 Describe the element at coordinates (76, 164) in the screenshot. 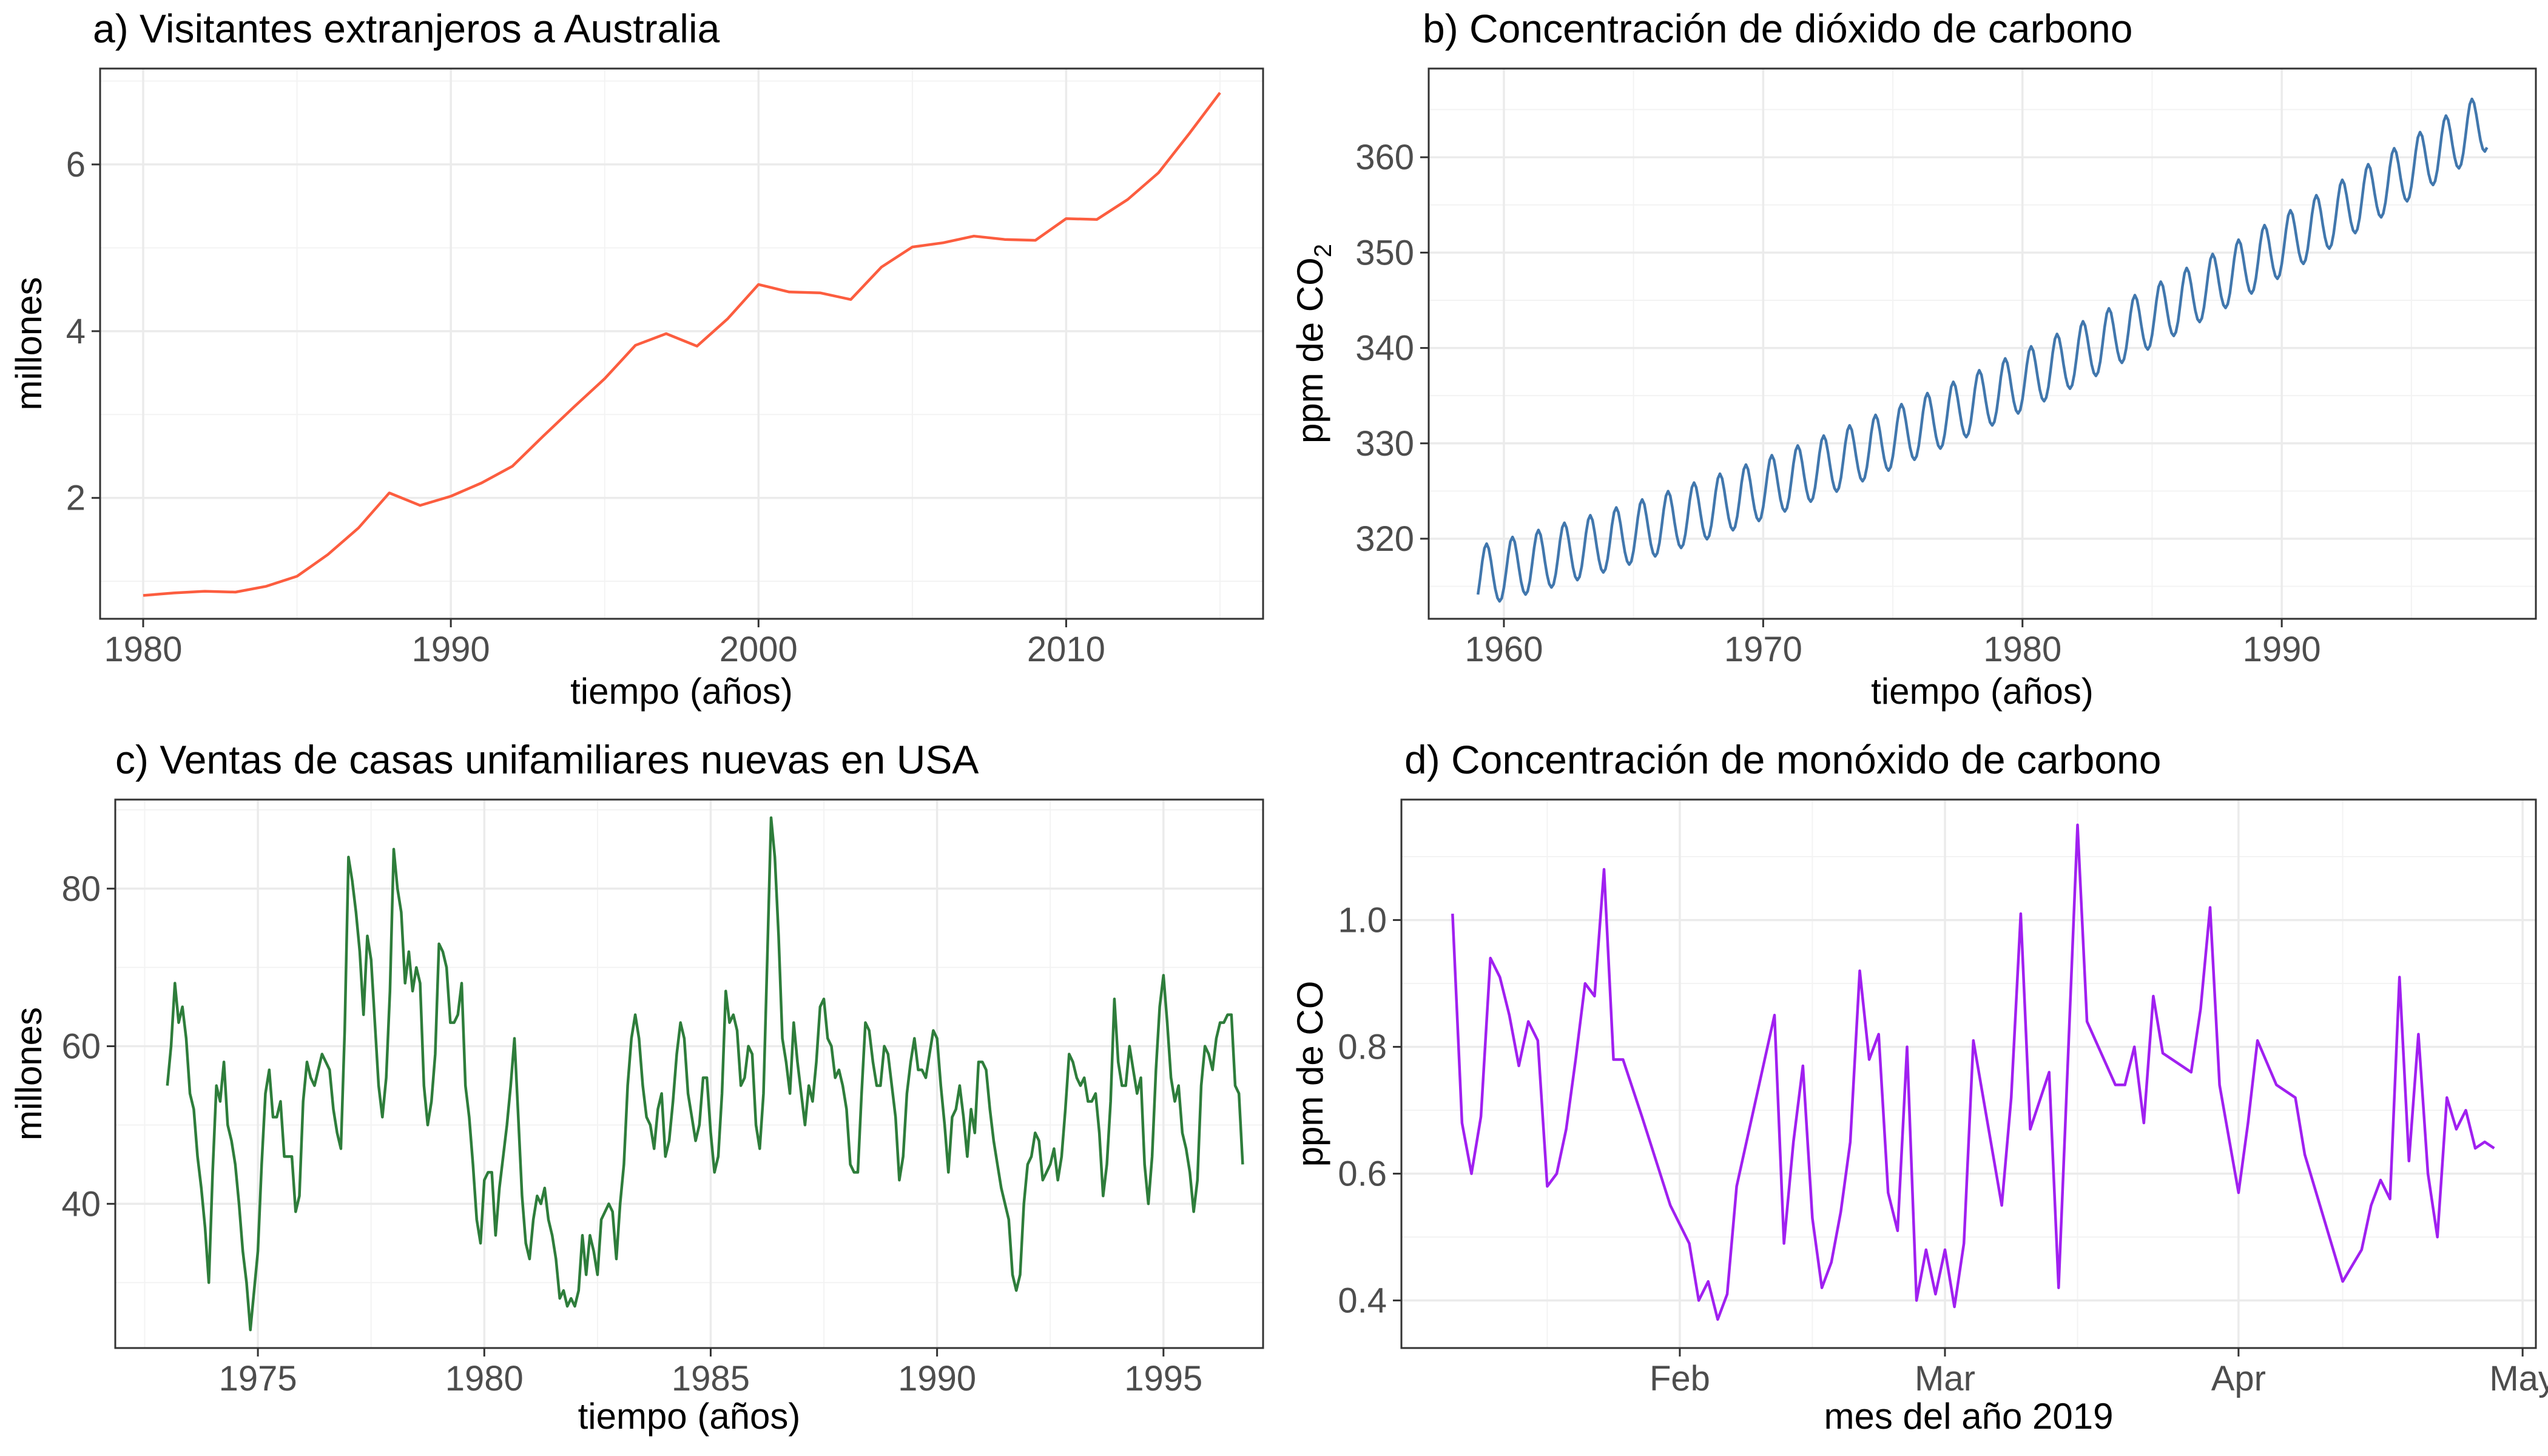

I see `y-tick-label: 6` at that location.